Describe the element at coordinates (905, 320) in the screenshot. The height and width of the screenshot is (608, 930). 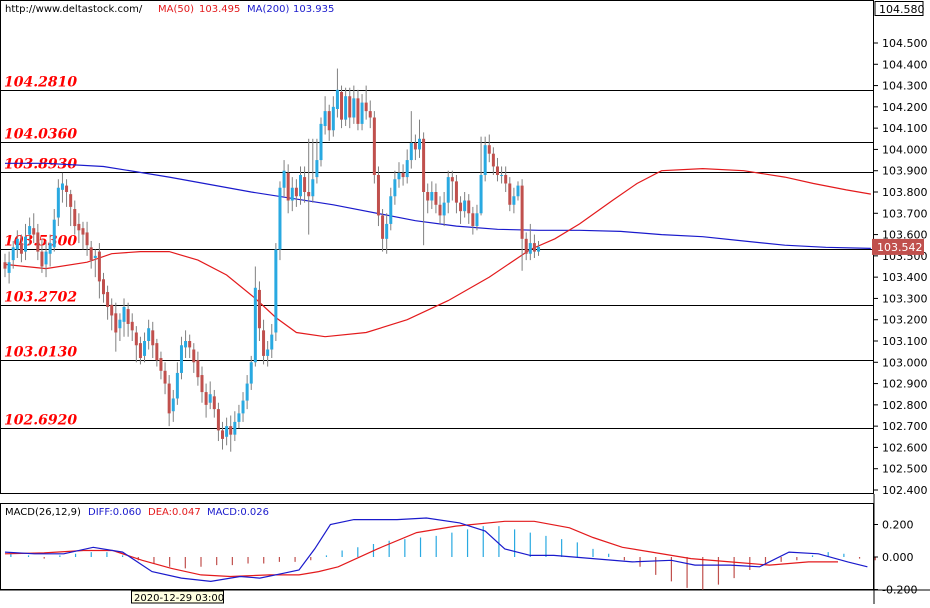
I see `price-tick-label: 103.200` at that location.